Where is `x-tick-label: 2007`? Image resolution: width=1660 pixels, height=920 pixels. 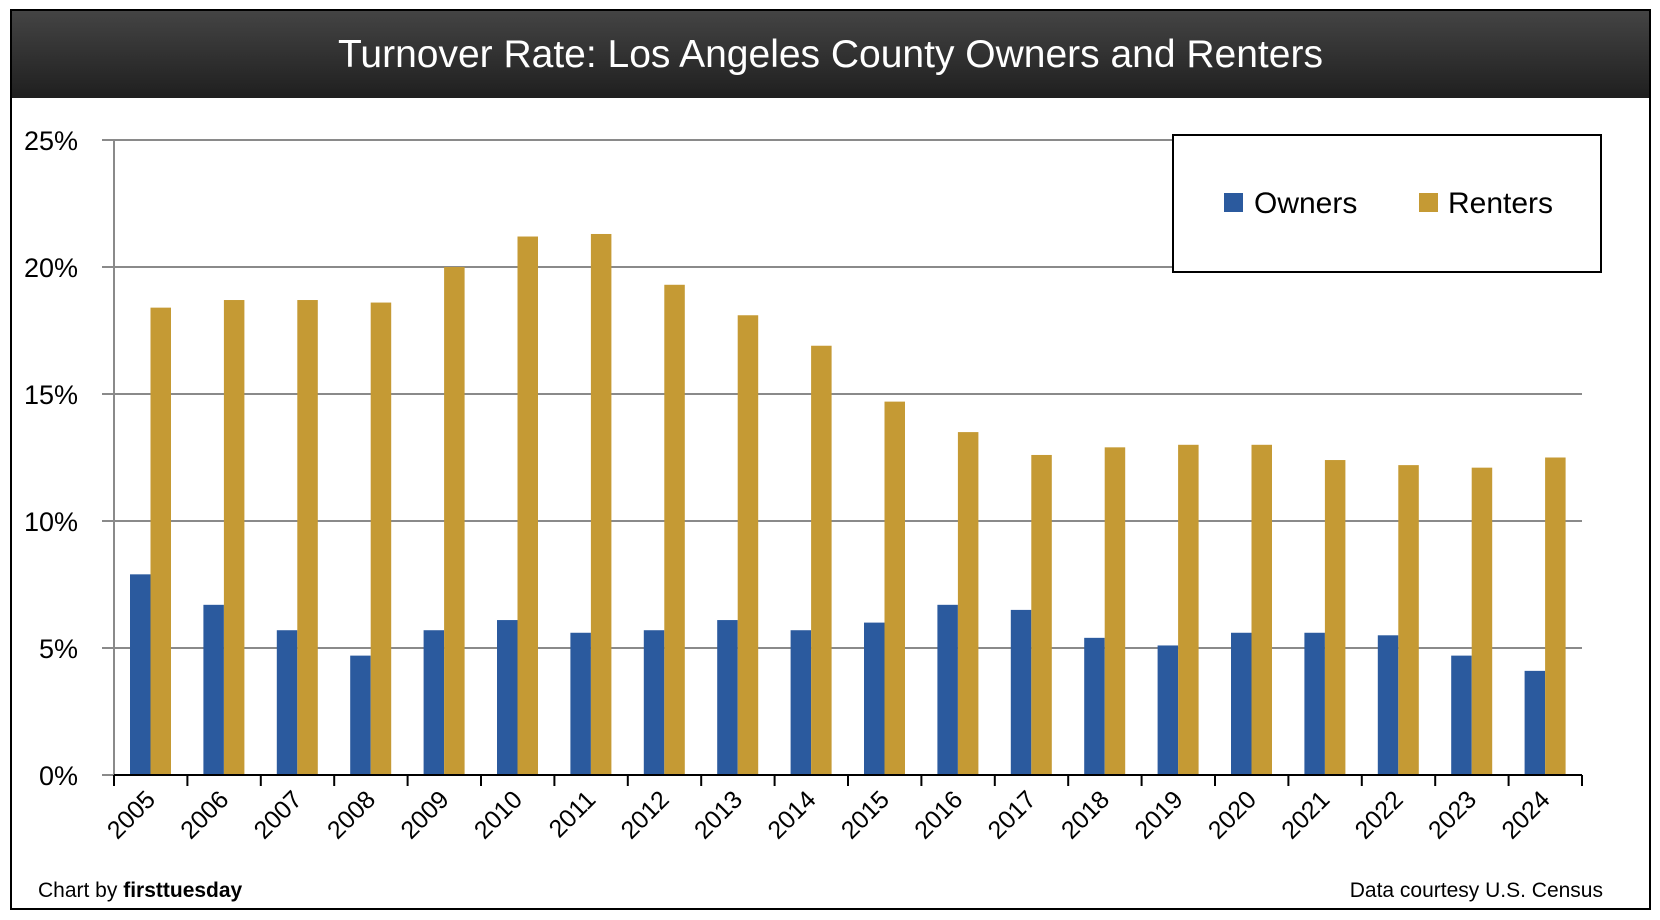
x-tick-label: 2007 is located at coordinates (278, 814).